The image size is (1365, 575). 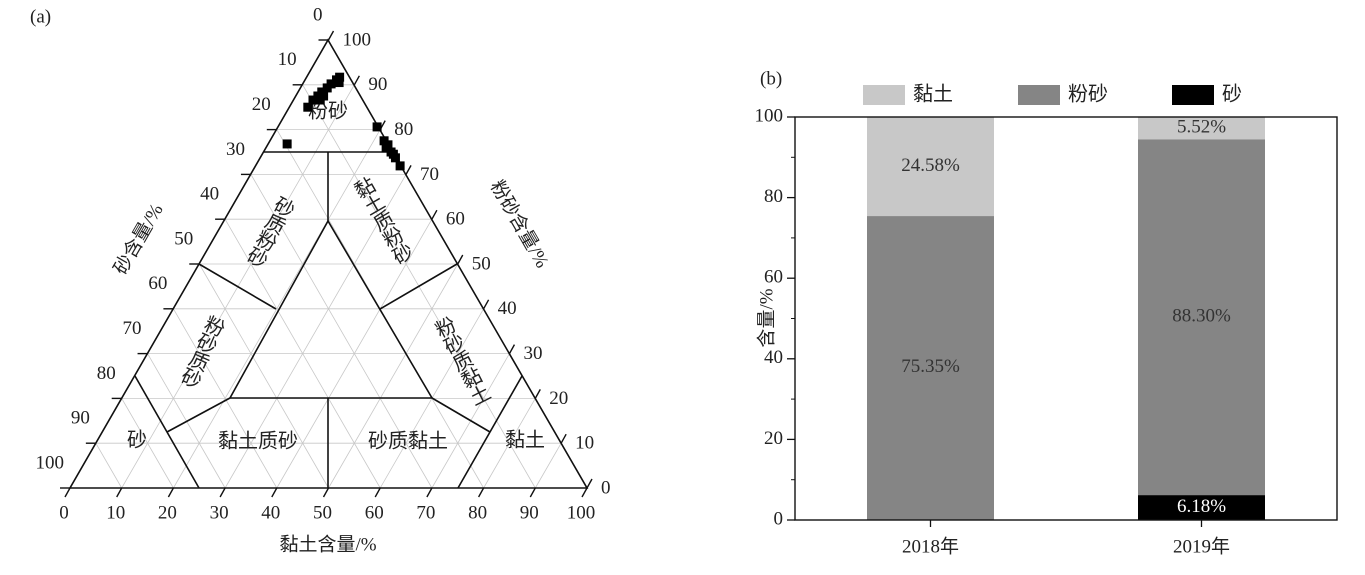 What do you see at coordinates (50, 462) in the screenshot?
I see `sand-tick-label: 100` at bounding box center [50, 462].